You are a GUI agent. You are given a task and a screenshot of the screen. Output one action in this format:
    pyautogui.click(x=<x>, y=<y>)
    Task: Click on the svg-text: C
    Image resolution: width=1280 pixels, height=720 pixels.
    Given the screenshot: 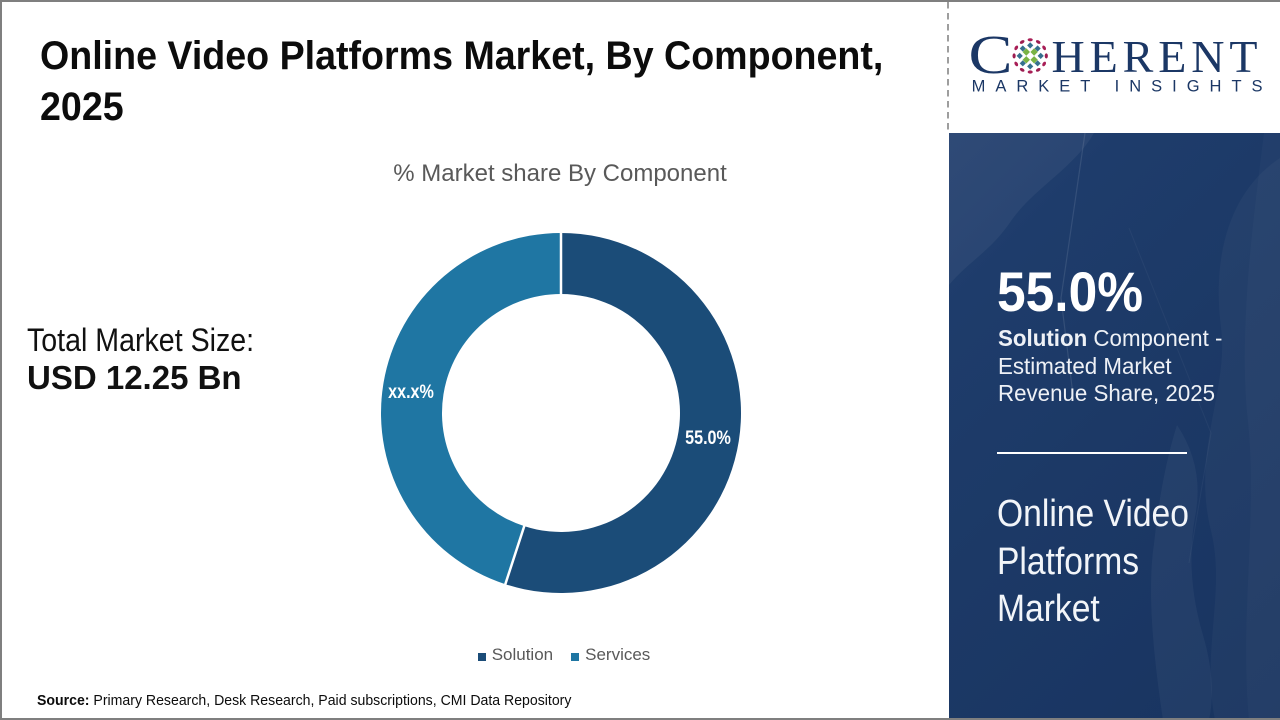 What is the action you would take?
    pyautogui.click(x=991, y=55)
    